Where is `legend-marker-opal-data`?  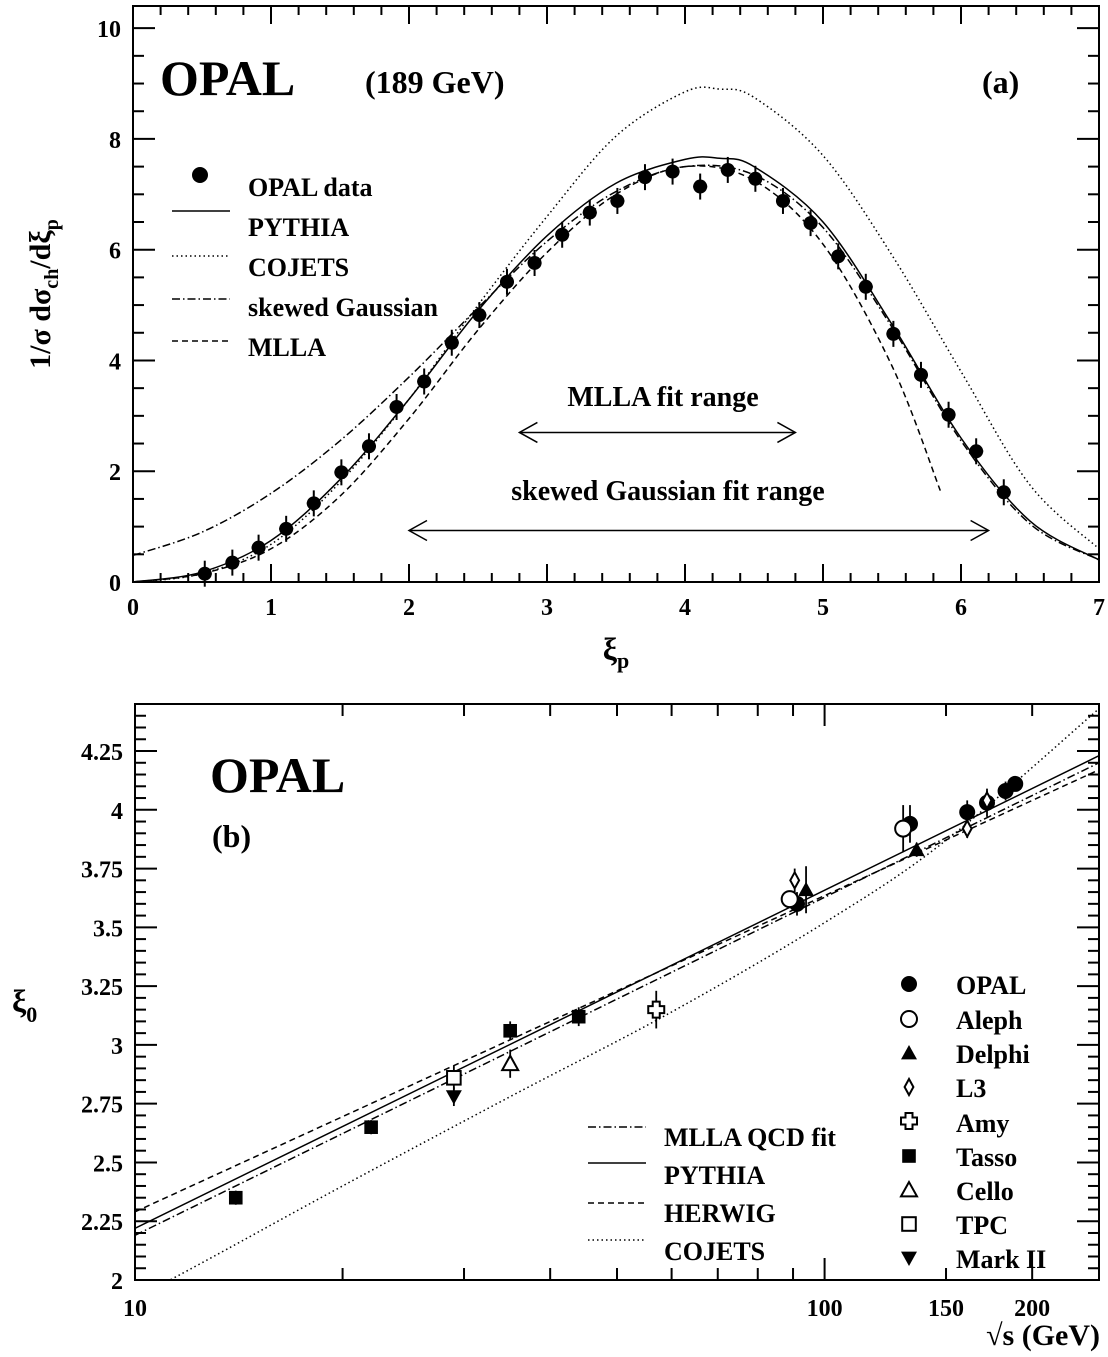 legend-marker-opal-data is located at coordinates (200, 175).